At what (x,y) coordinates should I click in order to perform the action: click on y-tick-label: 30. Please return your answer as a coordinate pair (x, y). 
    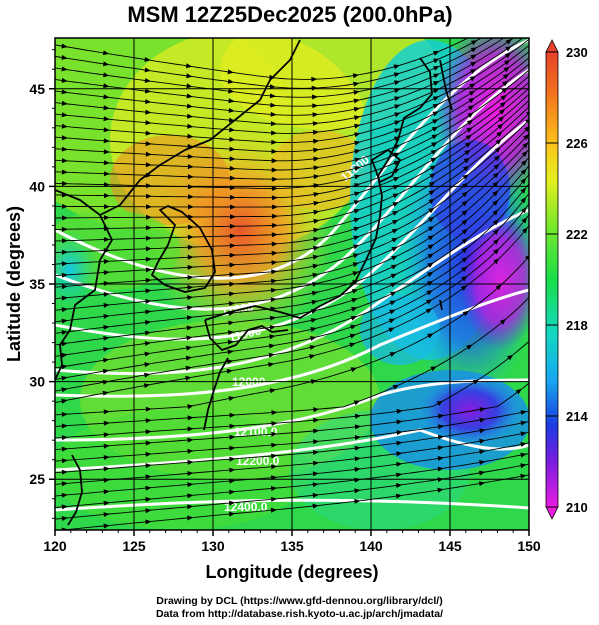
    Looking at the image, I should click on (37, 382).